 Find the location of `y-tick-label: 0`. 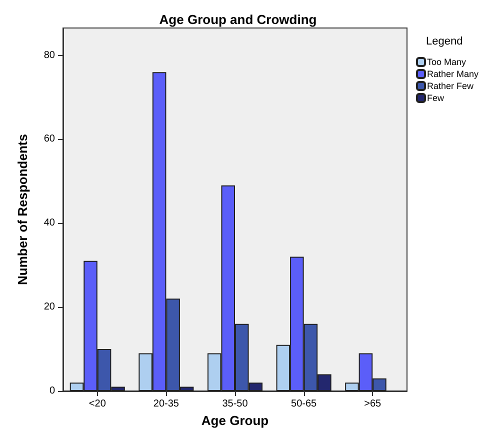

y-tick-label: 0 is located at coordinates (52, 391).